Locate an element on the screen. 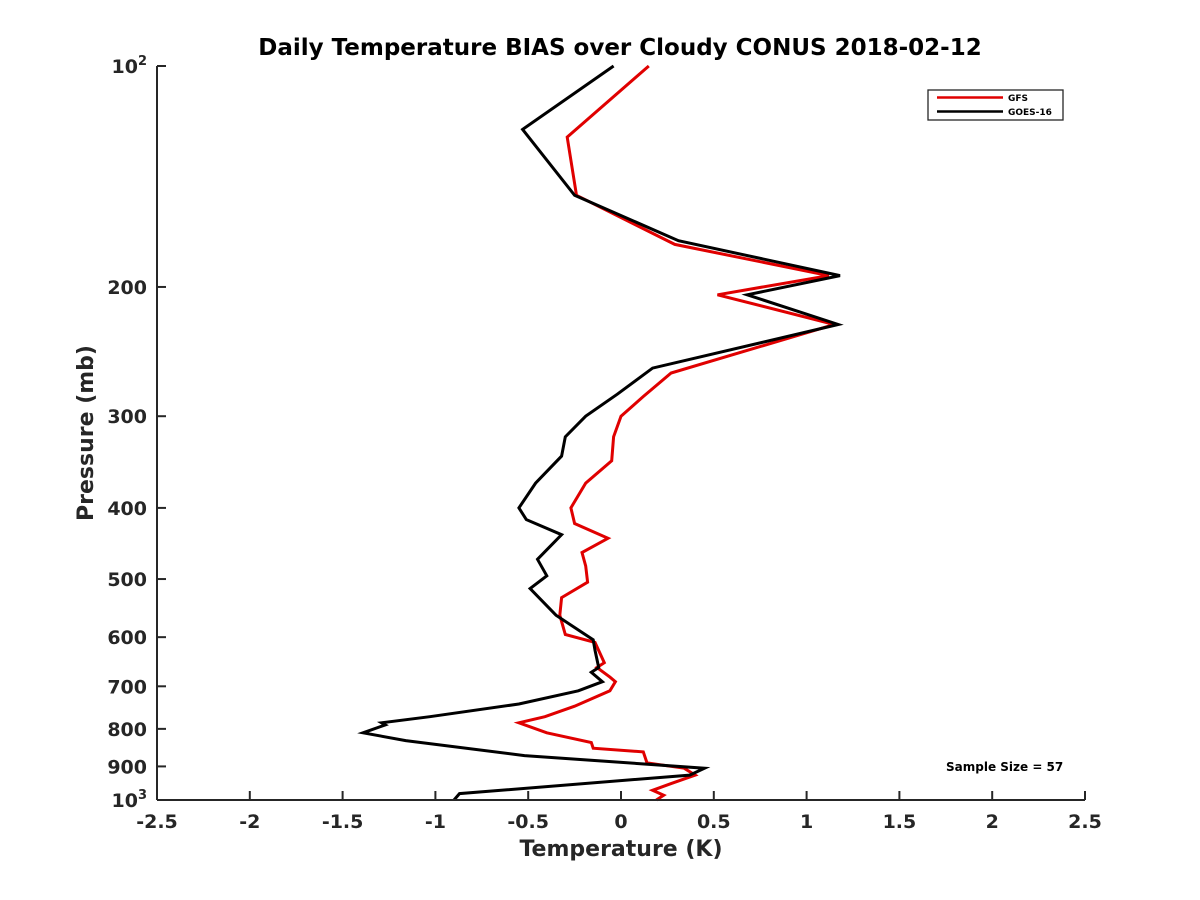 The width and height of the screenshot is (1200, 900). x-tick-label: 2 is located at coordinates (992, 822).